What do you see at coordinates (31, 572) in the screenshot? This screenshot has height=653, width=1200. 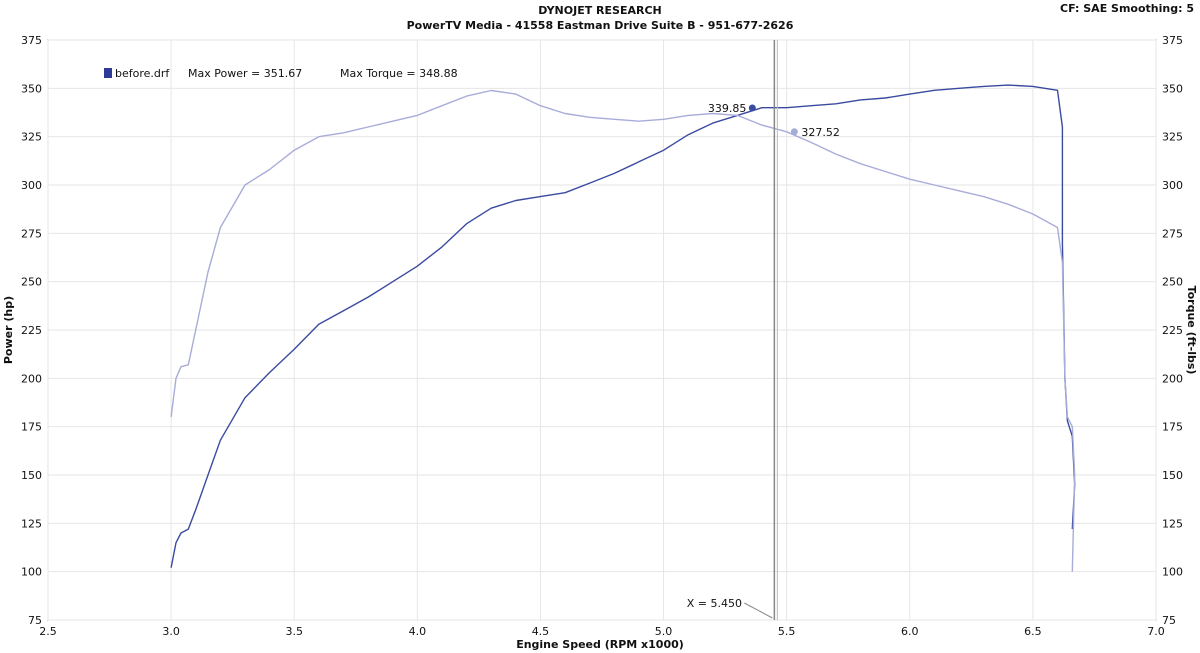 I see `y-tick-label: 100` at bounding box center [31, 572].